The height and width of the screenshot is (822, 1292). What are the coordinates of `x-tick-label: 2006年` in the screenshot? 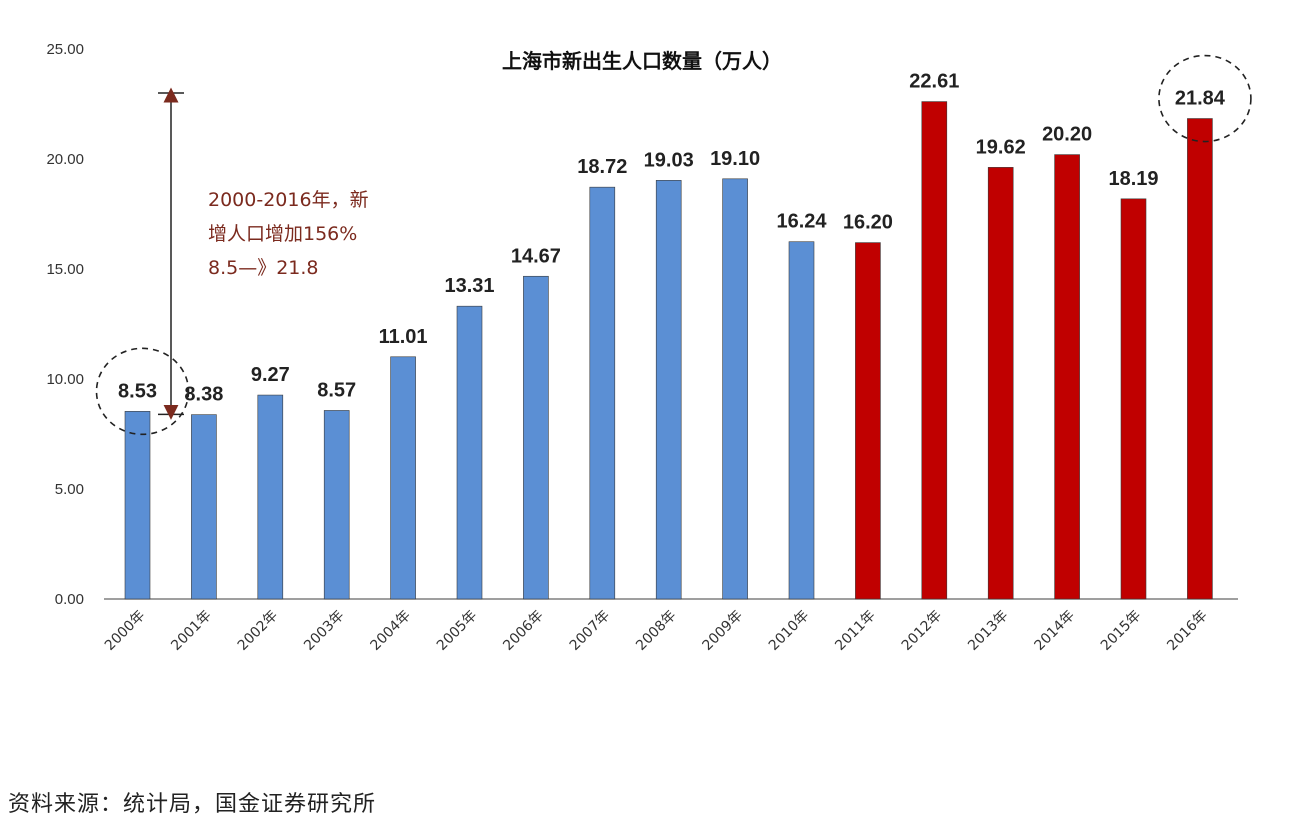 It's located at (523, 631).